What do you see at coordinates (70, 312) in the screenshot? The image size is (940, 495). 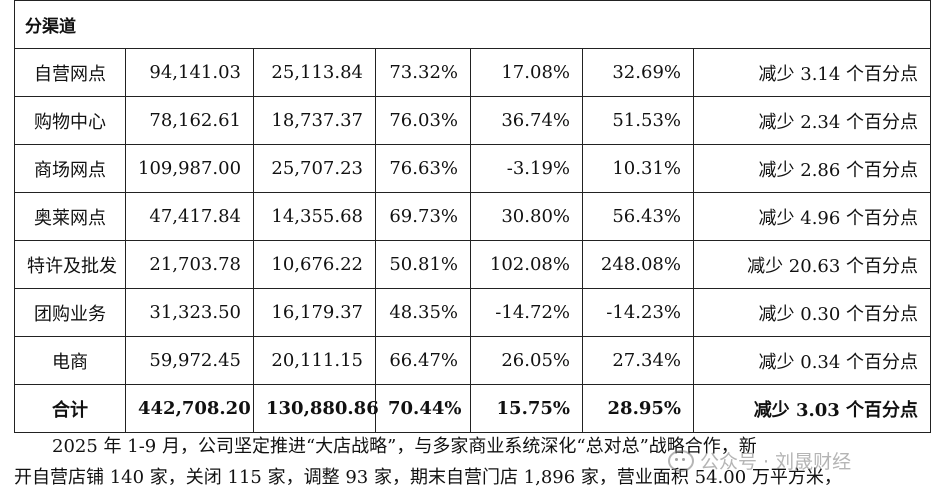 I see `channel-name-cell: 团购业务` at bounding box center [70, 312].